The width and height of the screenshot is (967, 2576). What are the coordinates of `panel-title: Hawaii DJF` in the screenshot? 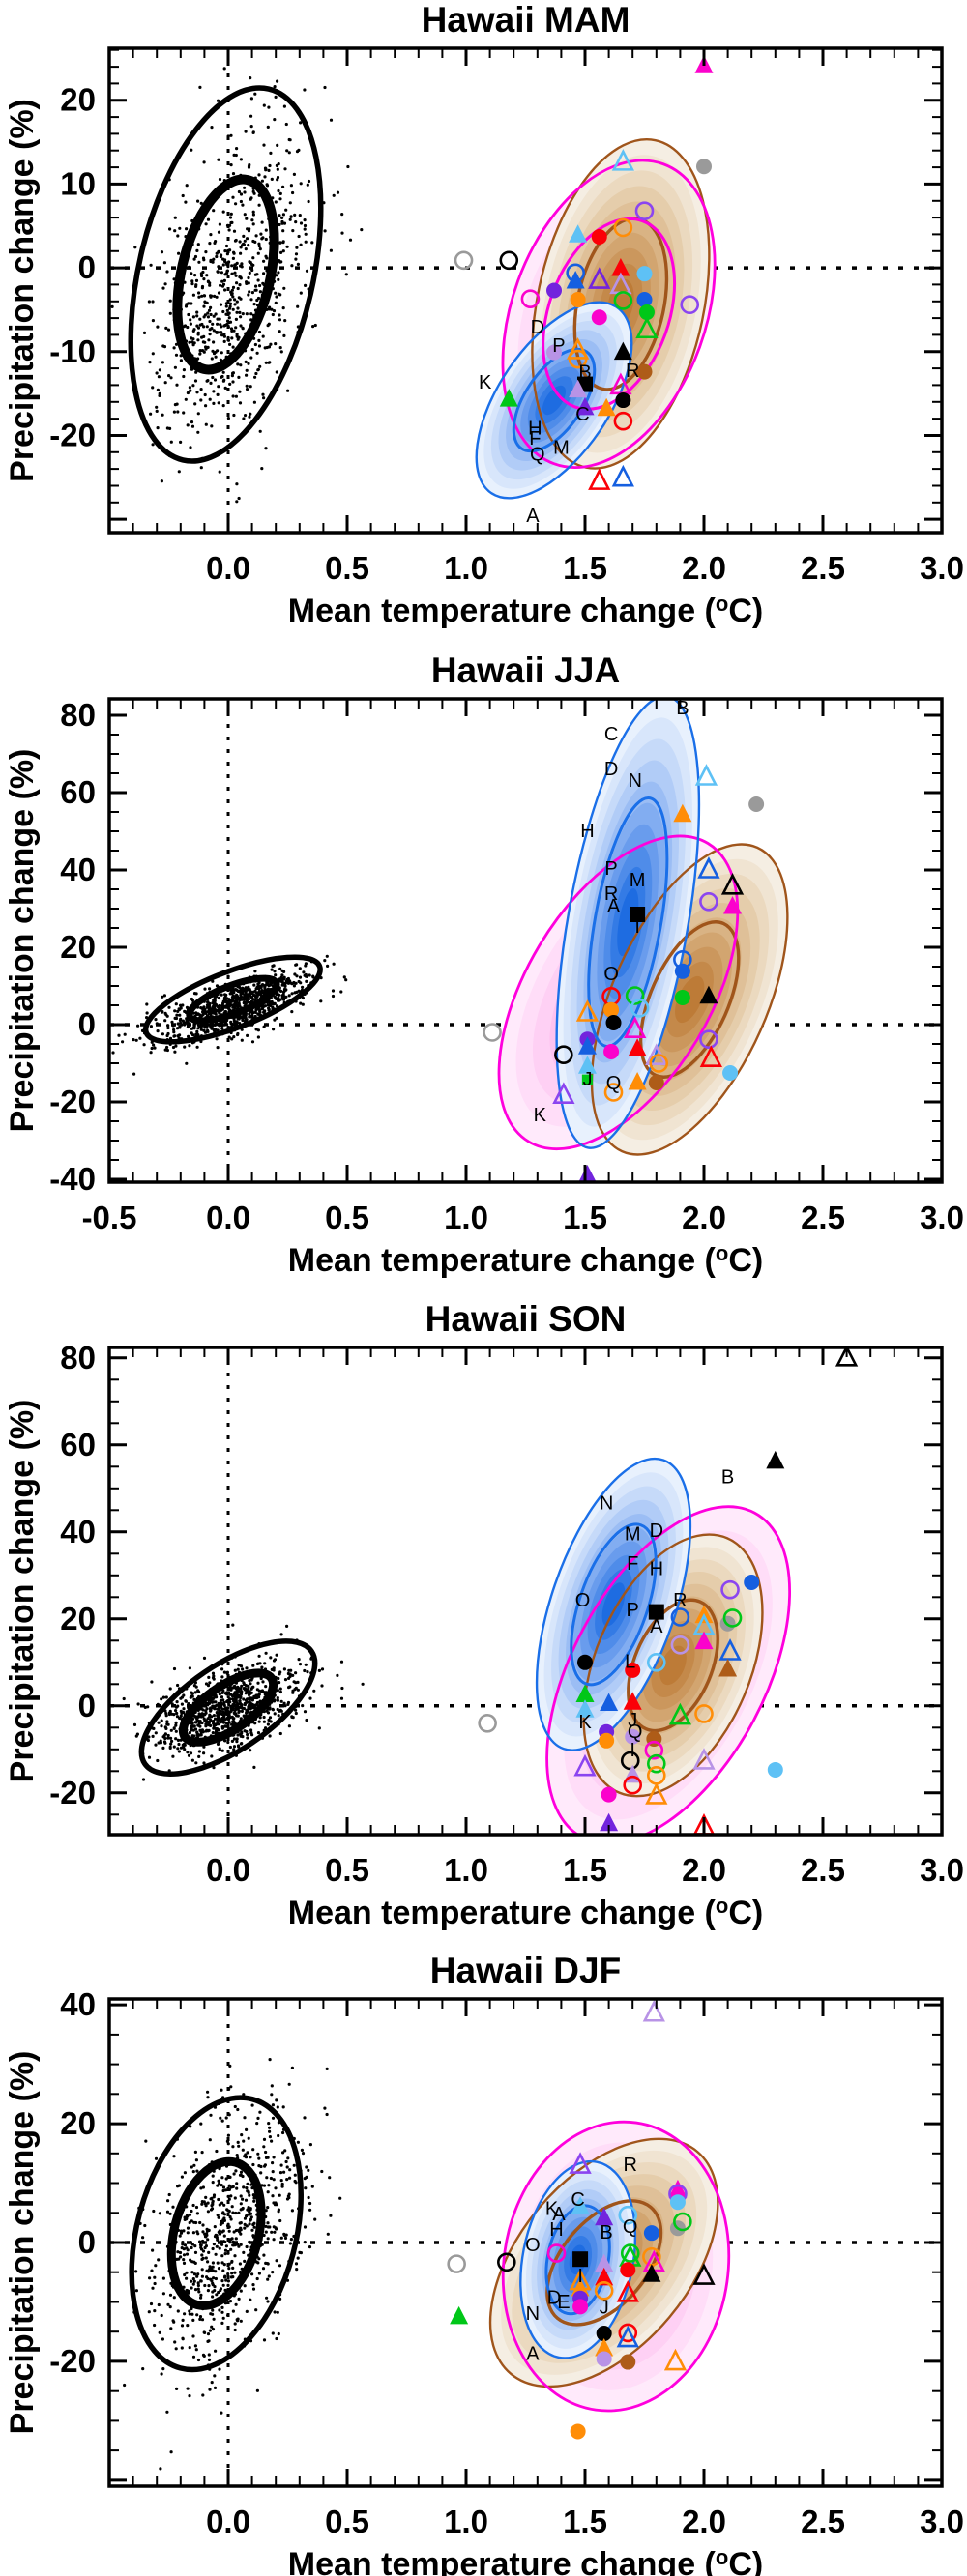 It's located at (525, 1970).